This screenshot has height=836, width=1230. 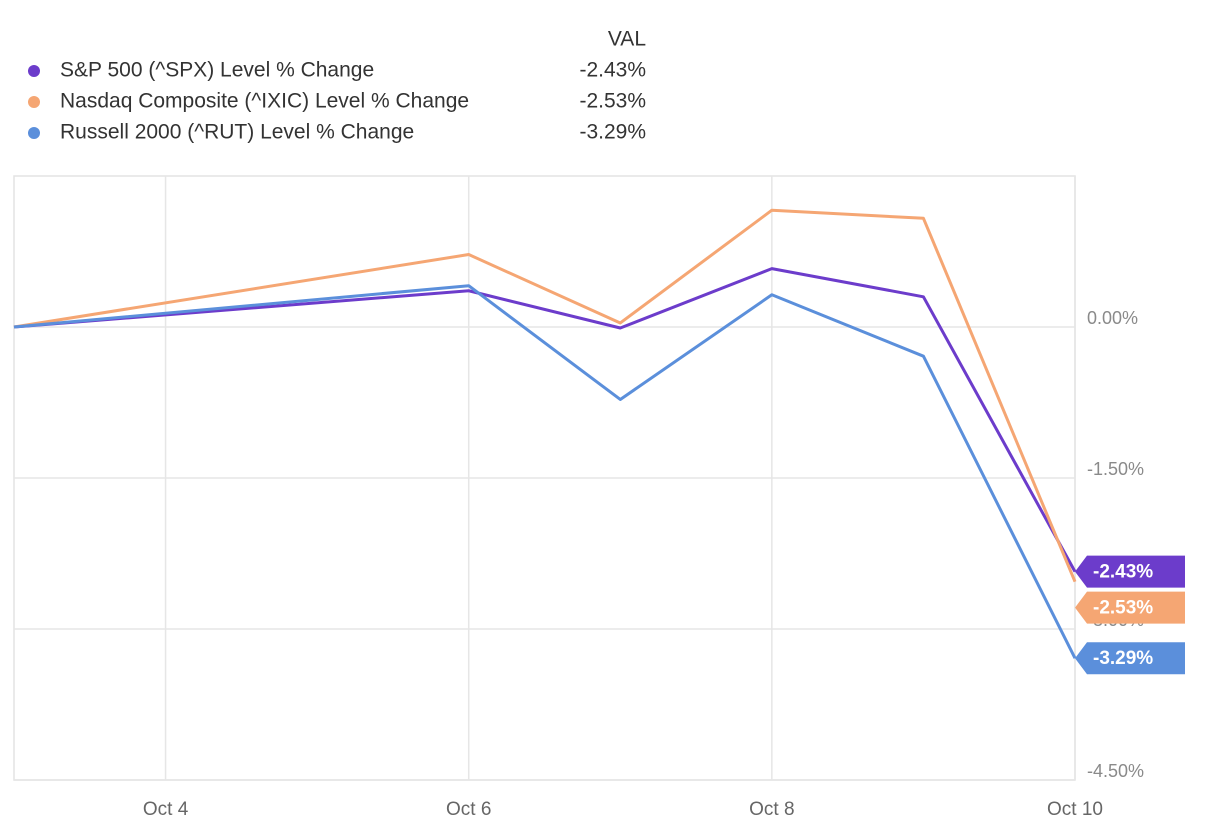 I want to click on x-tick-label: Oct 4, so click(x=166, y=809).